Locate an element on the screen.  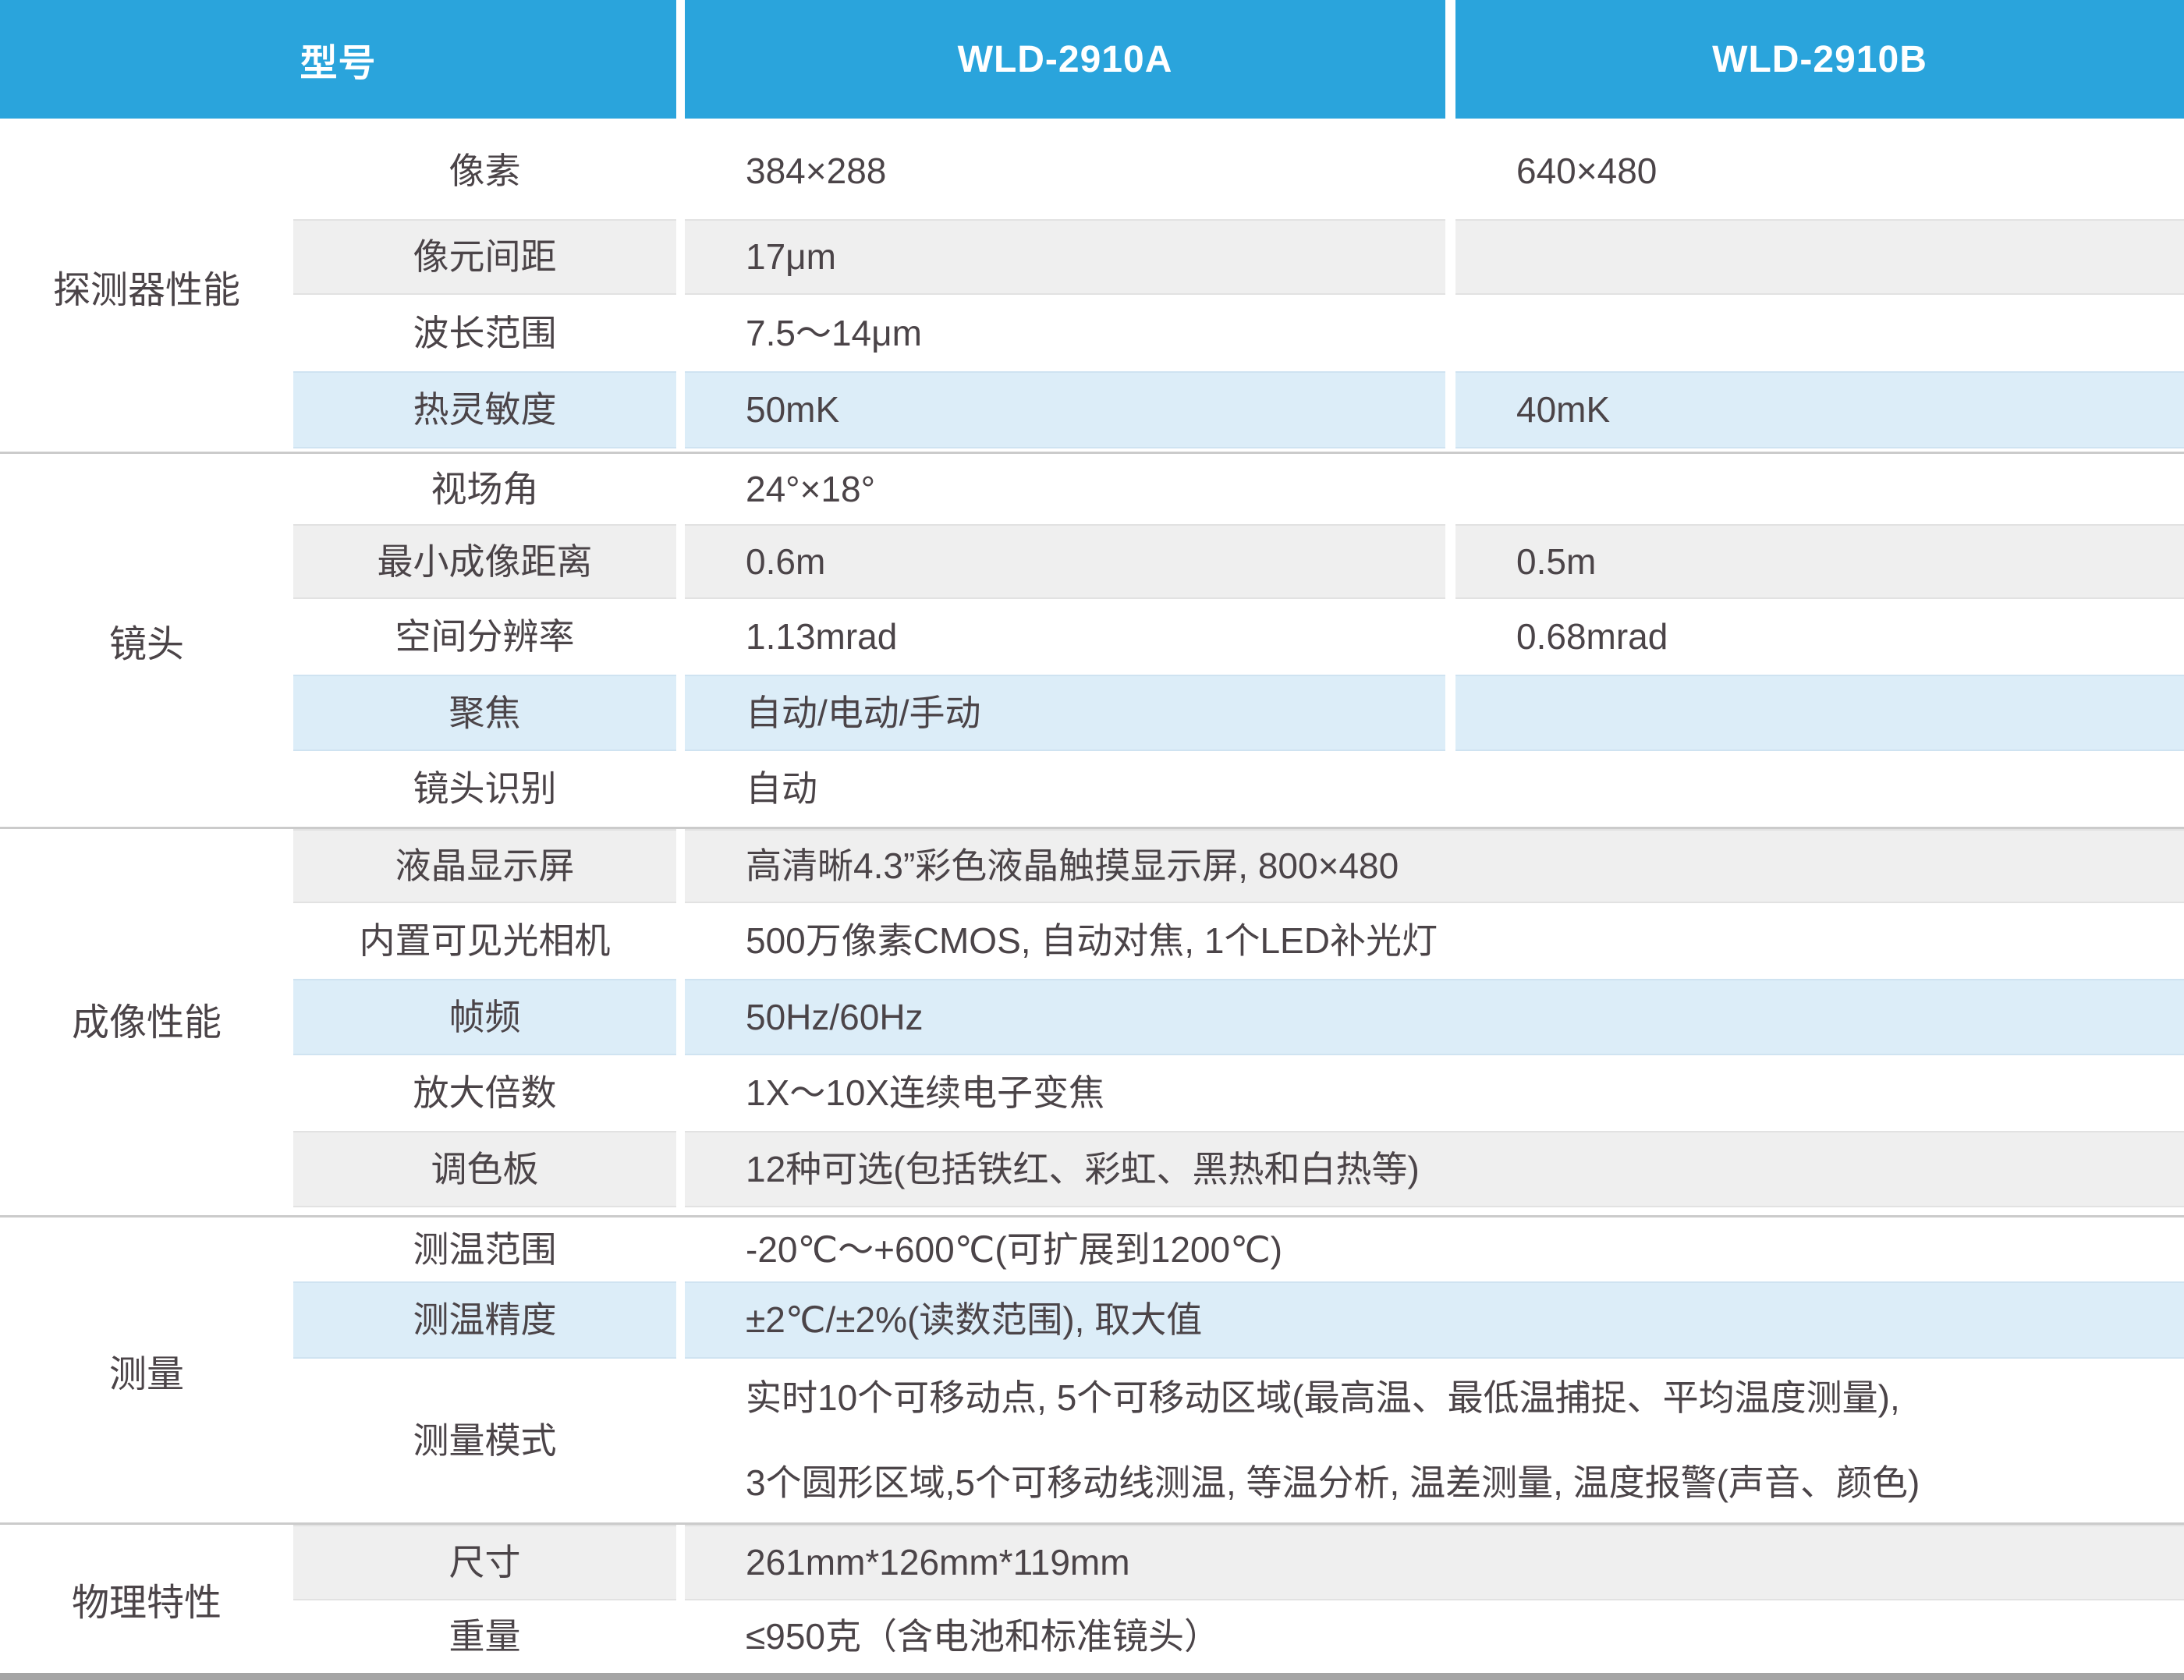
table-row: 镜头识别 自动 is located at coordinates (1239, 789).